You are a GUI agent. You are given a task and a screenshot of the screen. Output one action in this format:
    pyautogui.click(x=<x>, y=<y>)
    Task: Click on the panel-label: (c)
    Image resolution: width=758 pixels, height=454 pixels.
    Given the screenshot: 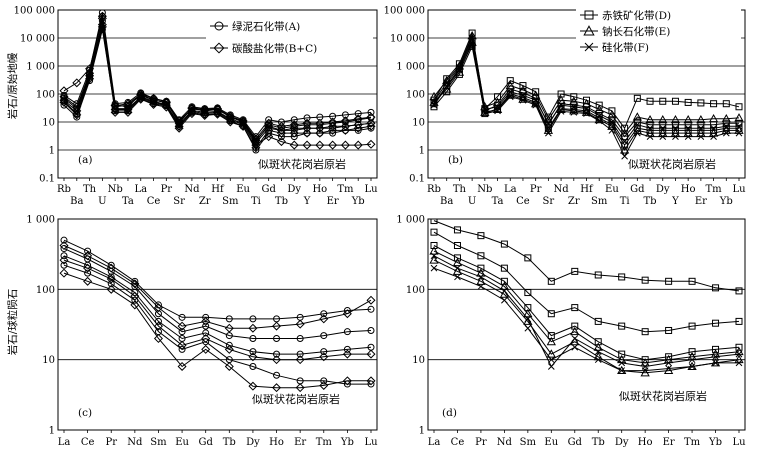 What is the action you would take?
    pyautogui.click(x=85, y=413)
    